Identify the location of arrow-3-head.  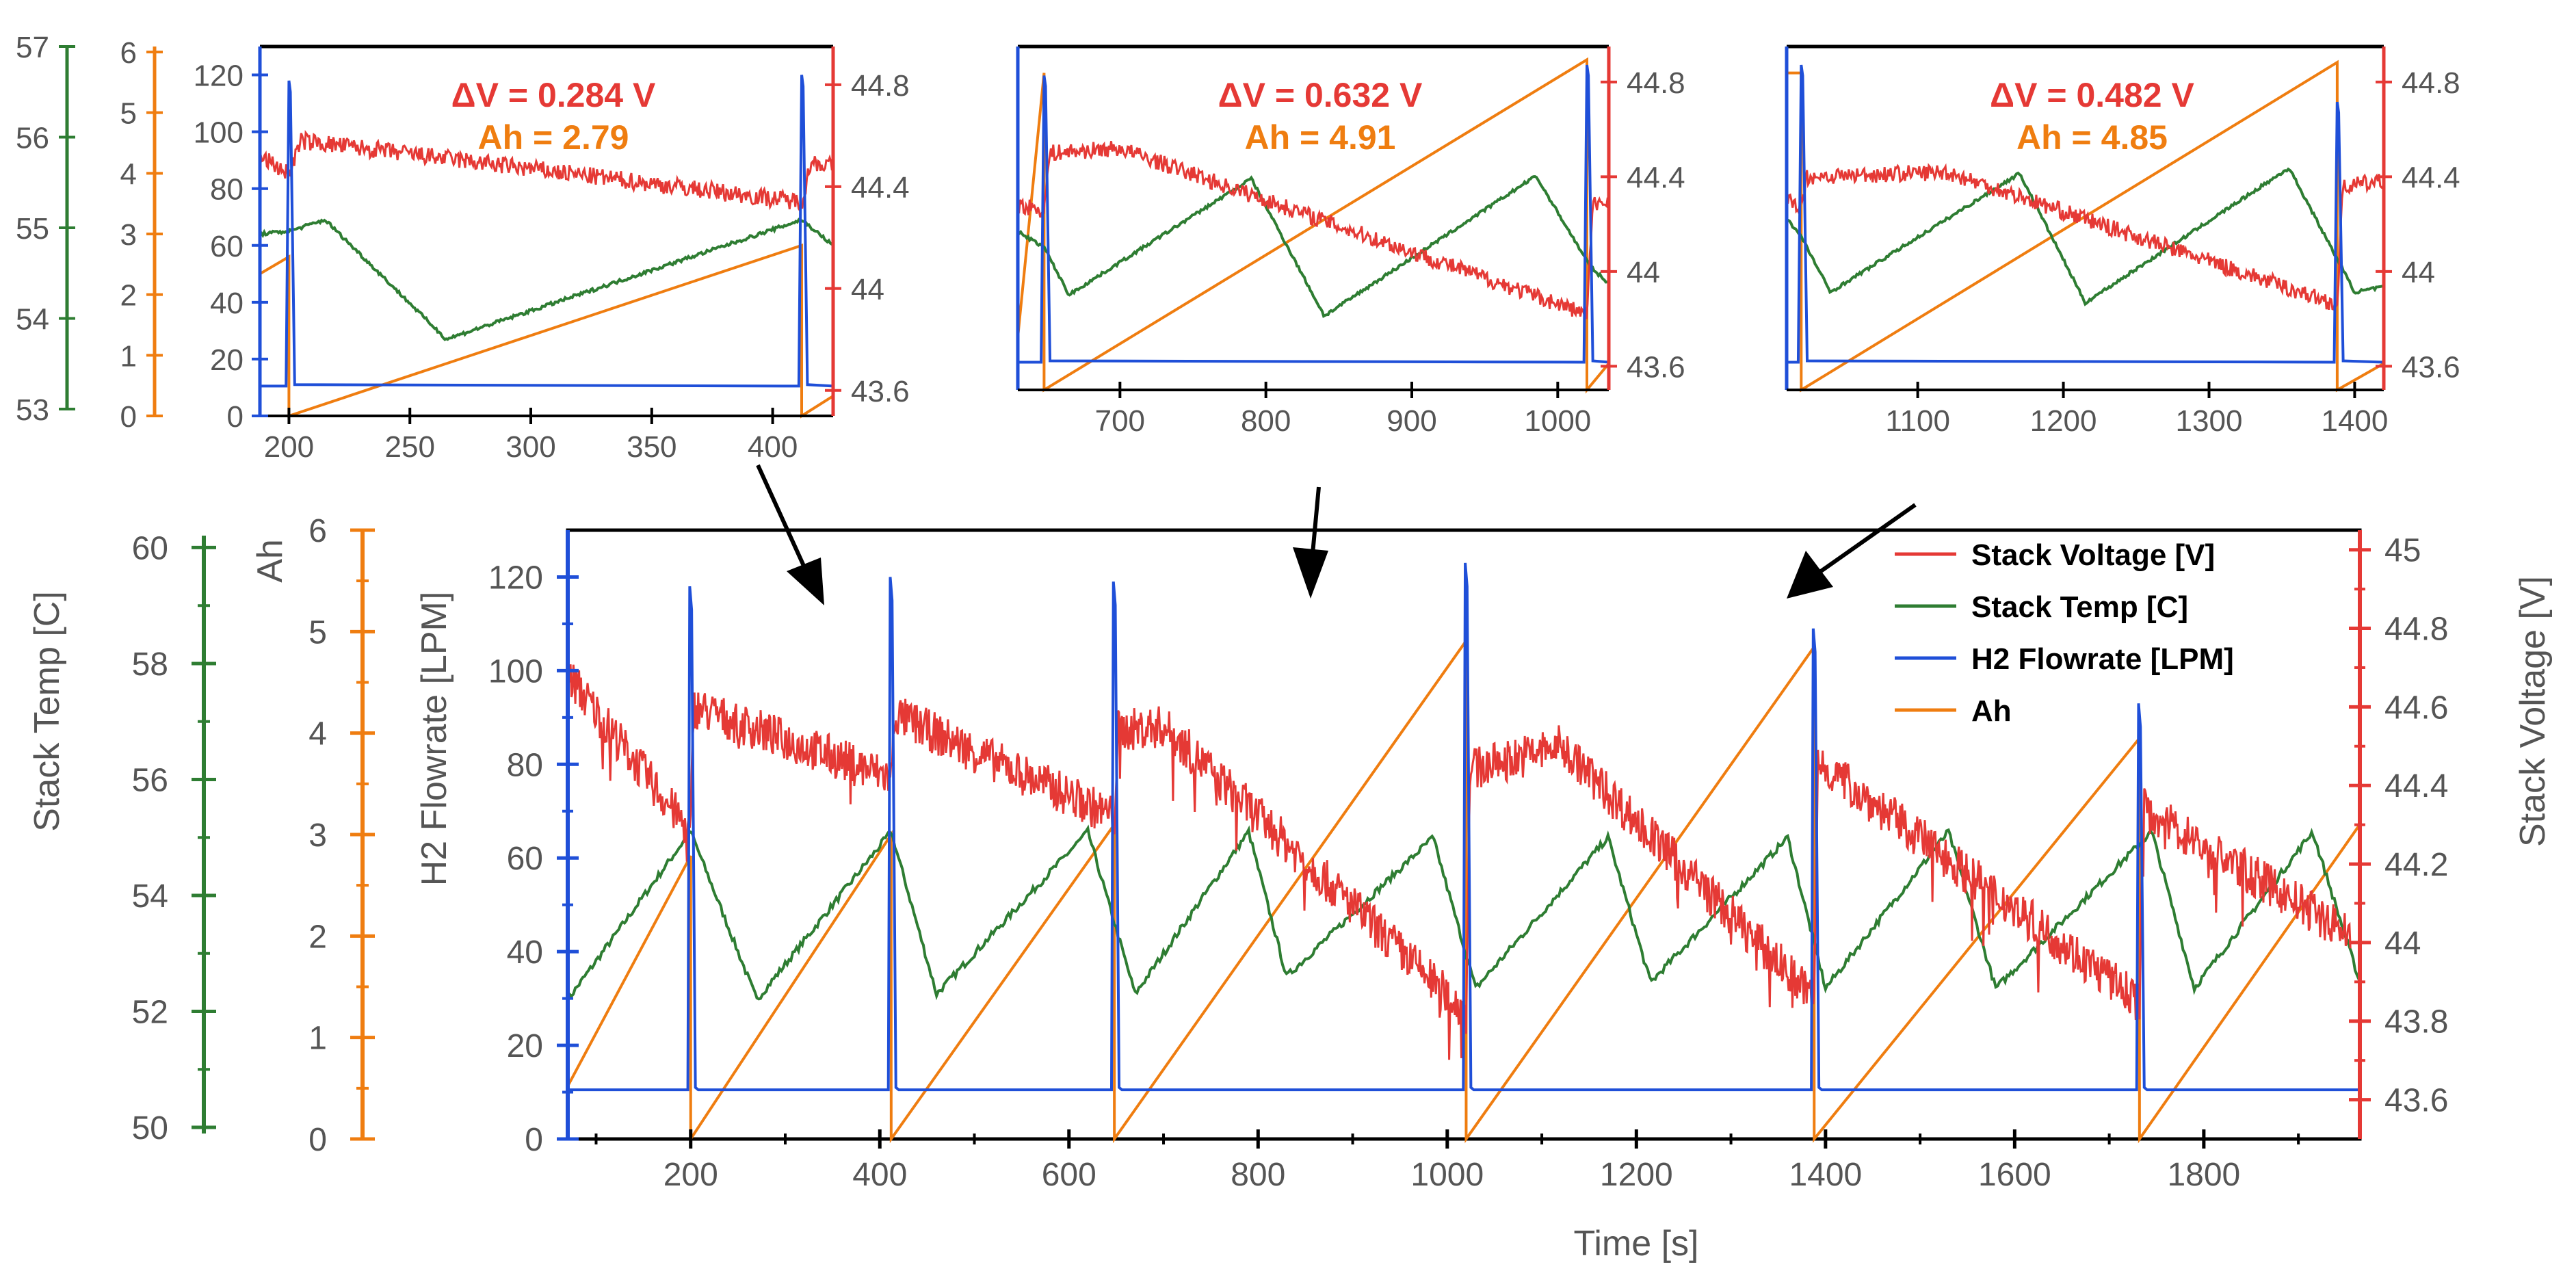
(1810, 575).